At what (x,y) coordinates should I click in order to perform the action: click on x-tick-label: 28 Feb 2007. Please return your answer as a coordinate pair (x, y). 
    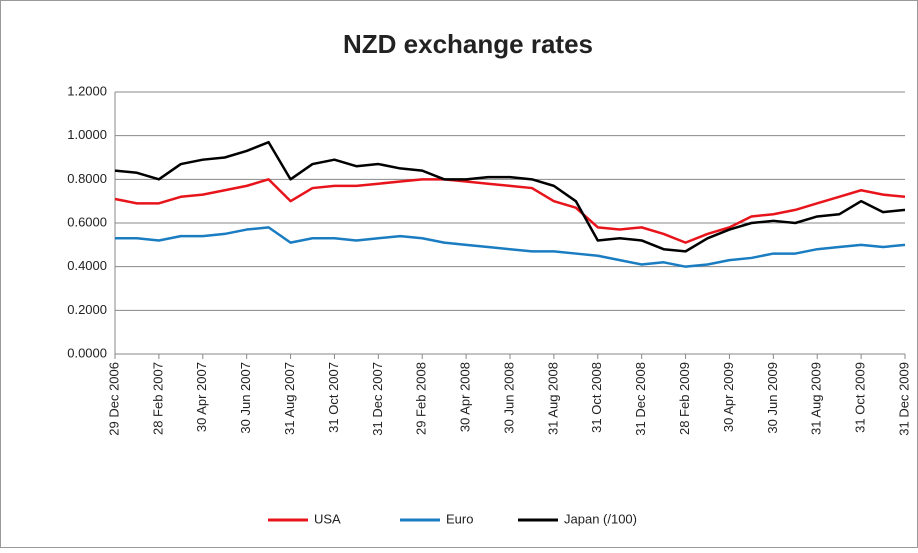
    Looking at the image, I should click on (157, 398).